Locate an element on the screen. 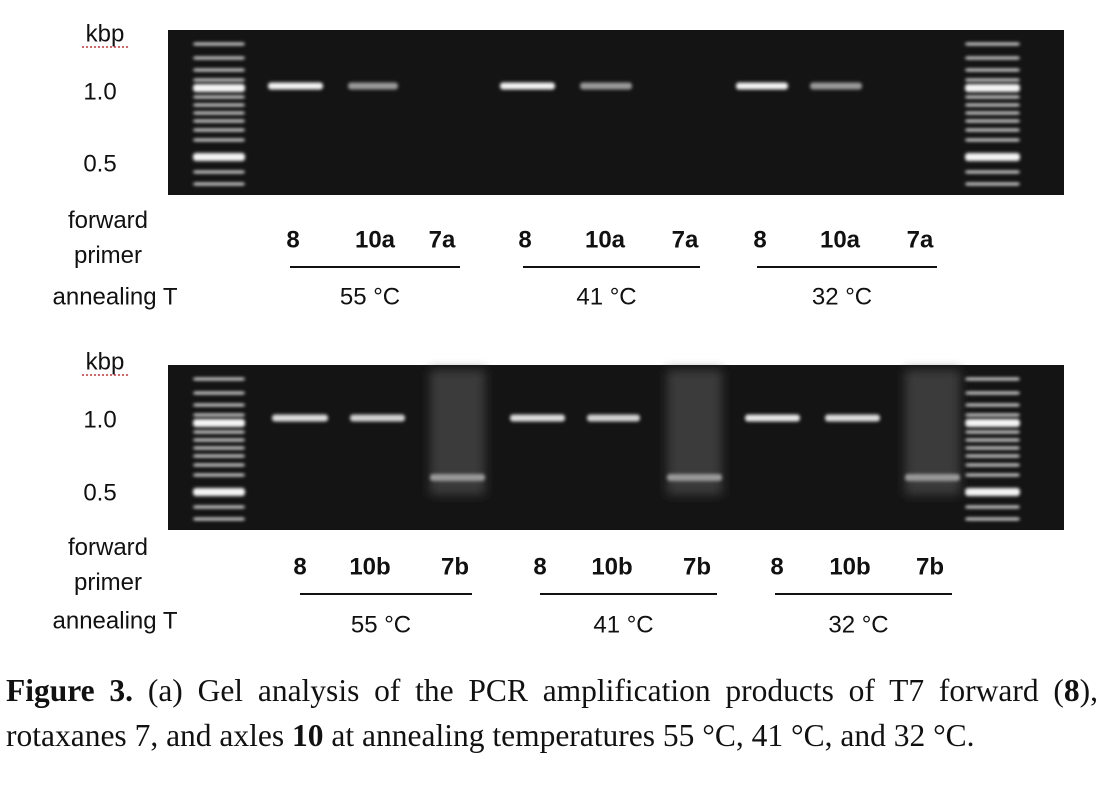 The image size is (1104, 808). row-label: annealing T is located at coordinates (115, 620).